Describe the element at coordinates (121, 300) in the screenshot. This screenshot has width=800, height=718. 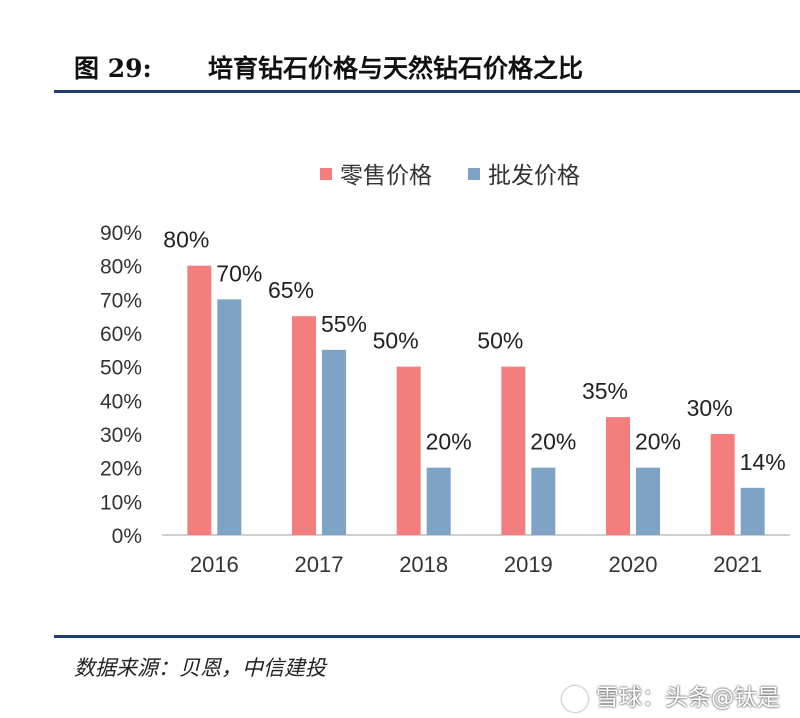
I see `y-tick-label: 70%` at that location.